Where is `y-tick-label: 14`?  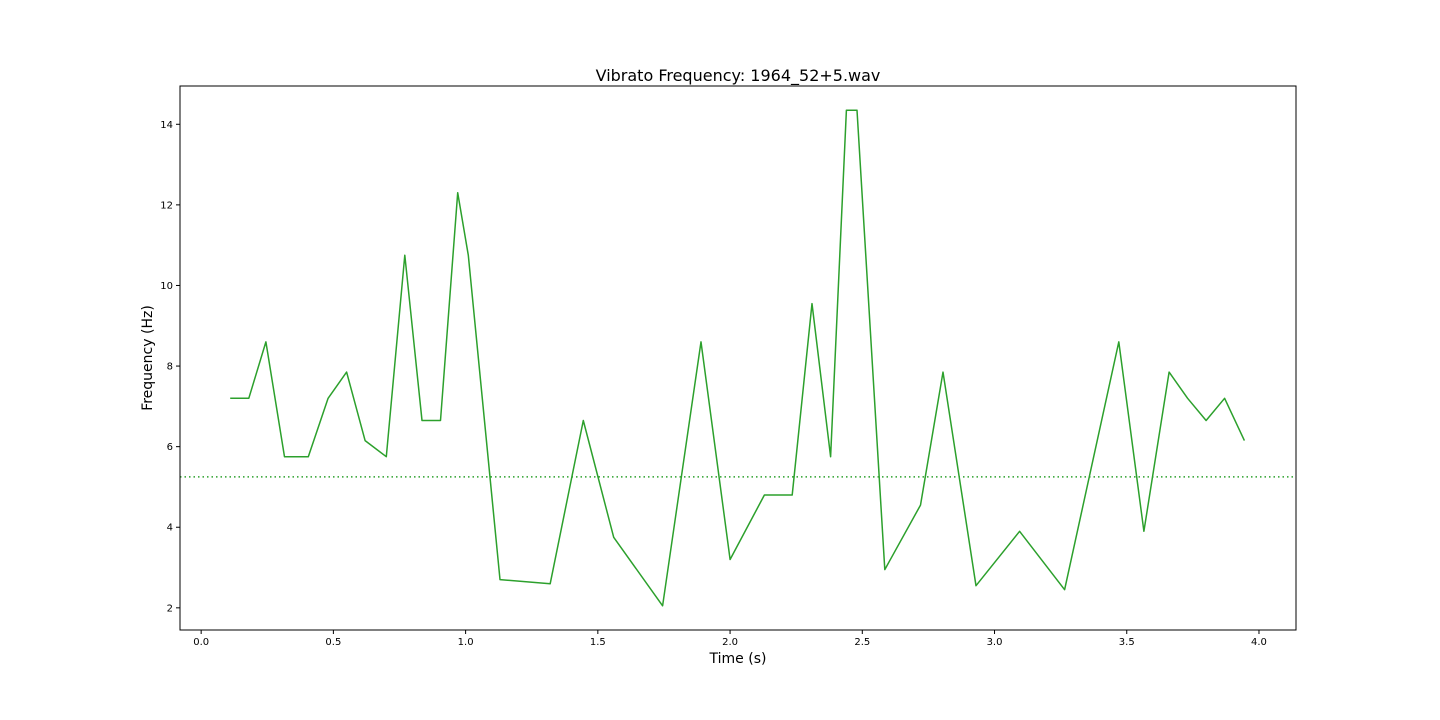
y-tick-label: 14 is located at coordinates (166, 125).